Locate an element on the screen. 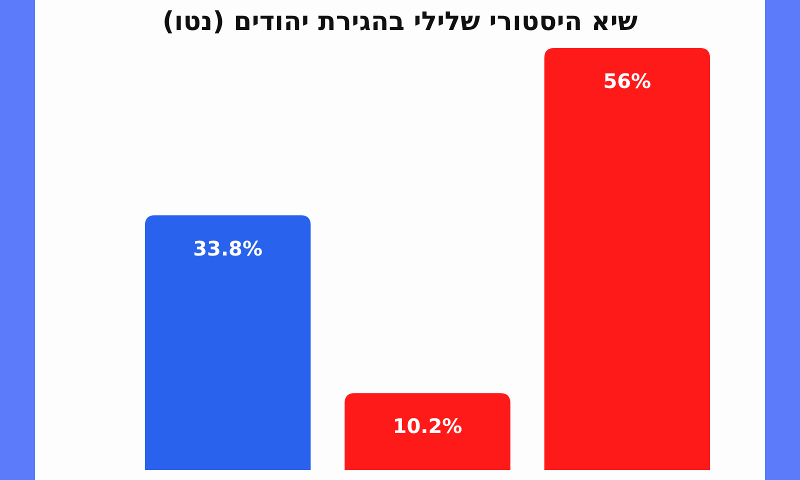  chart-title: שיא היסטורי שלילי בהגירת יהודים (נטו) is located at coordinates (400, 22).